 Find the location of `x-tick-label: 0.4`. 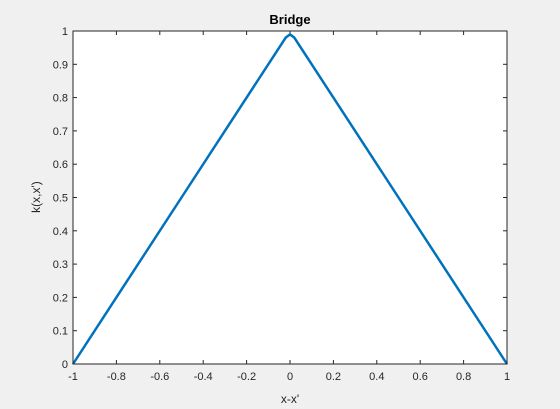

x-tick-label: 0.4 is located at coordinates (376, 377).